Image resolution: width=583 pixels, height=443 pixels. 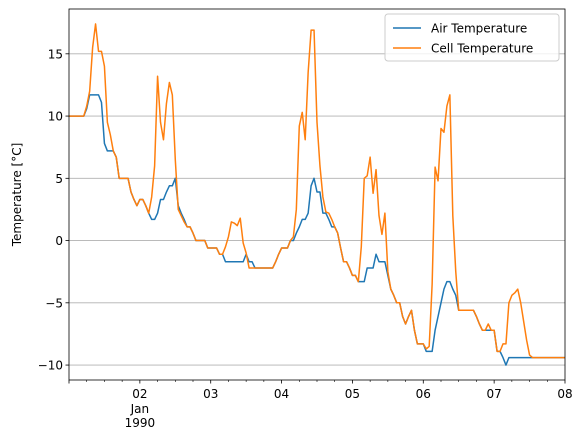 What do you see at coordinates (140, 423) in the screenshot?
I see `x-tick-sublabel: 1990` at bounding box center [140, 423].